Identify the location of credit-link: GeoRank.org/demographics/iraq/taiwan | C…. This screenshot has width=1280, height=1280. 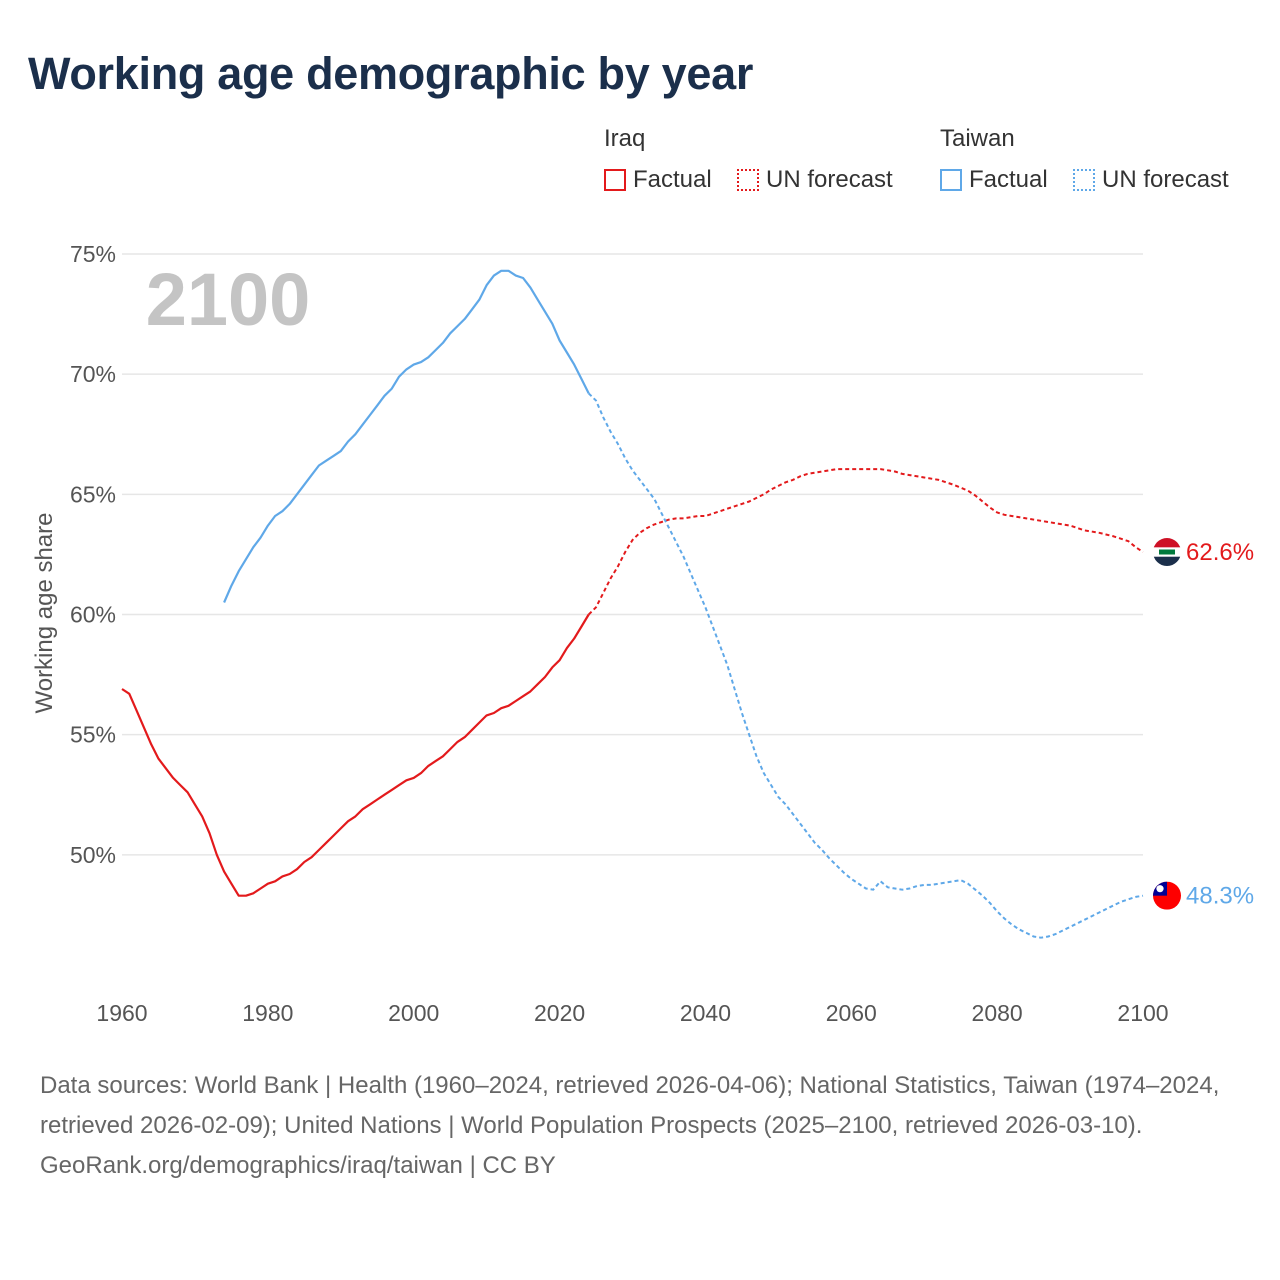
(298, 1165).